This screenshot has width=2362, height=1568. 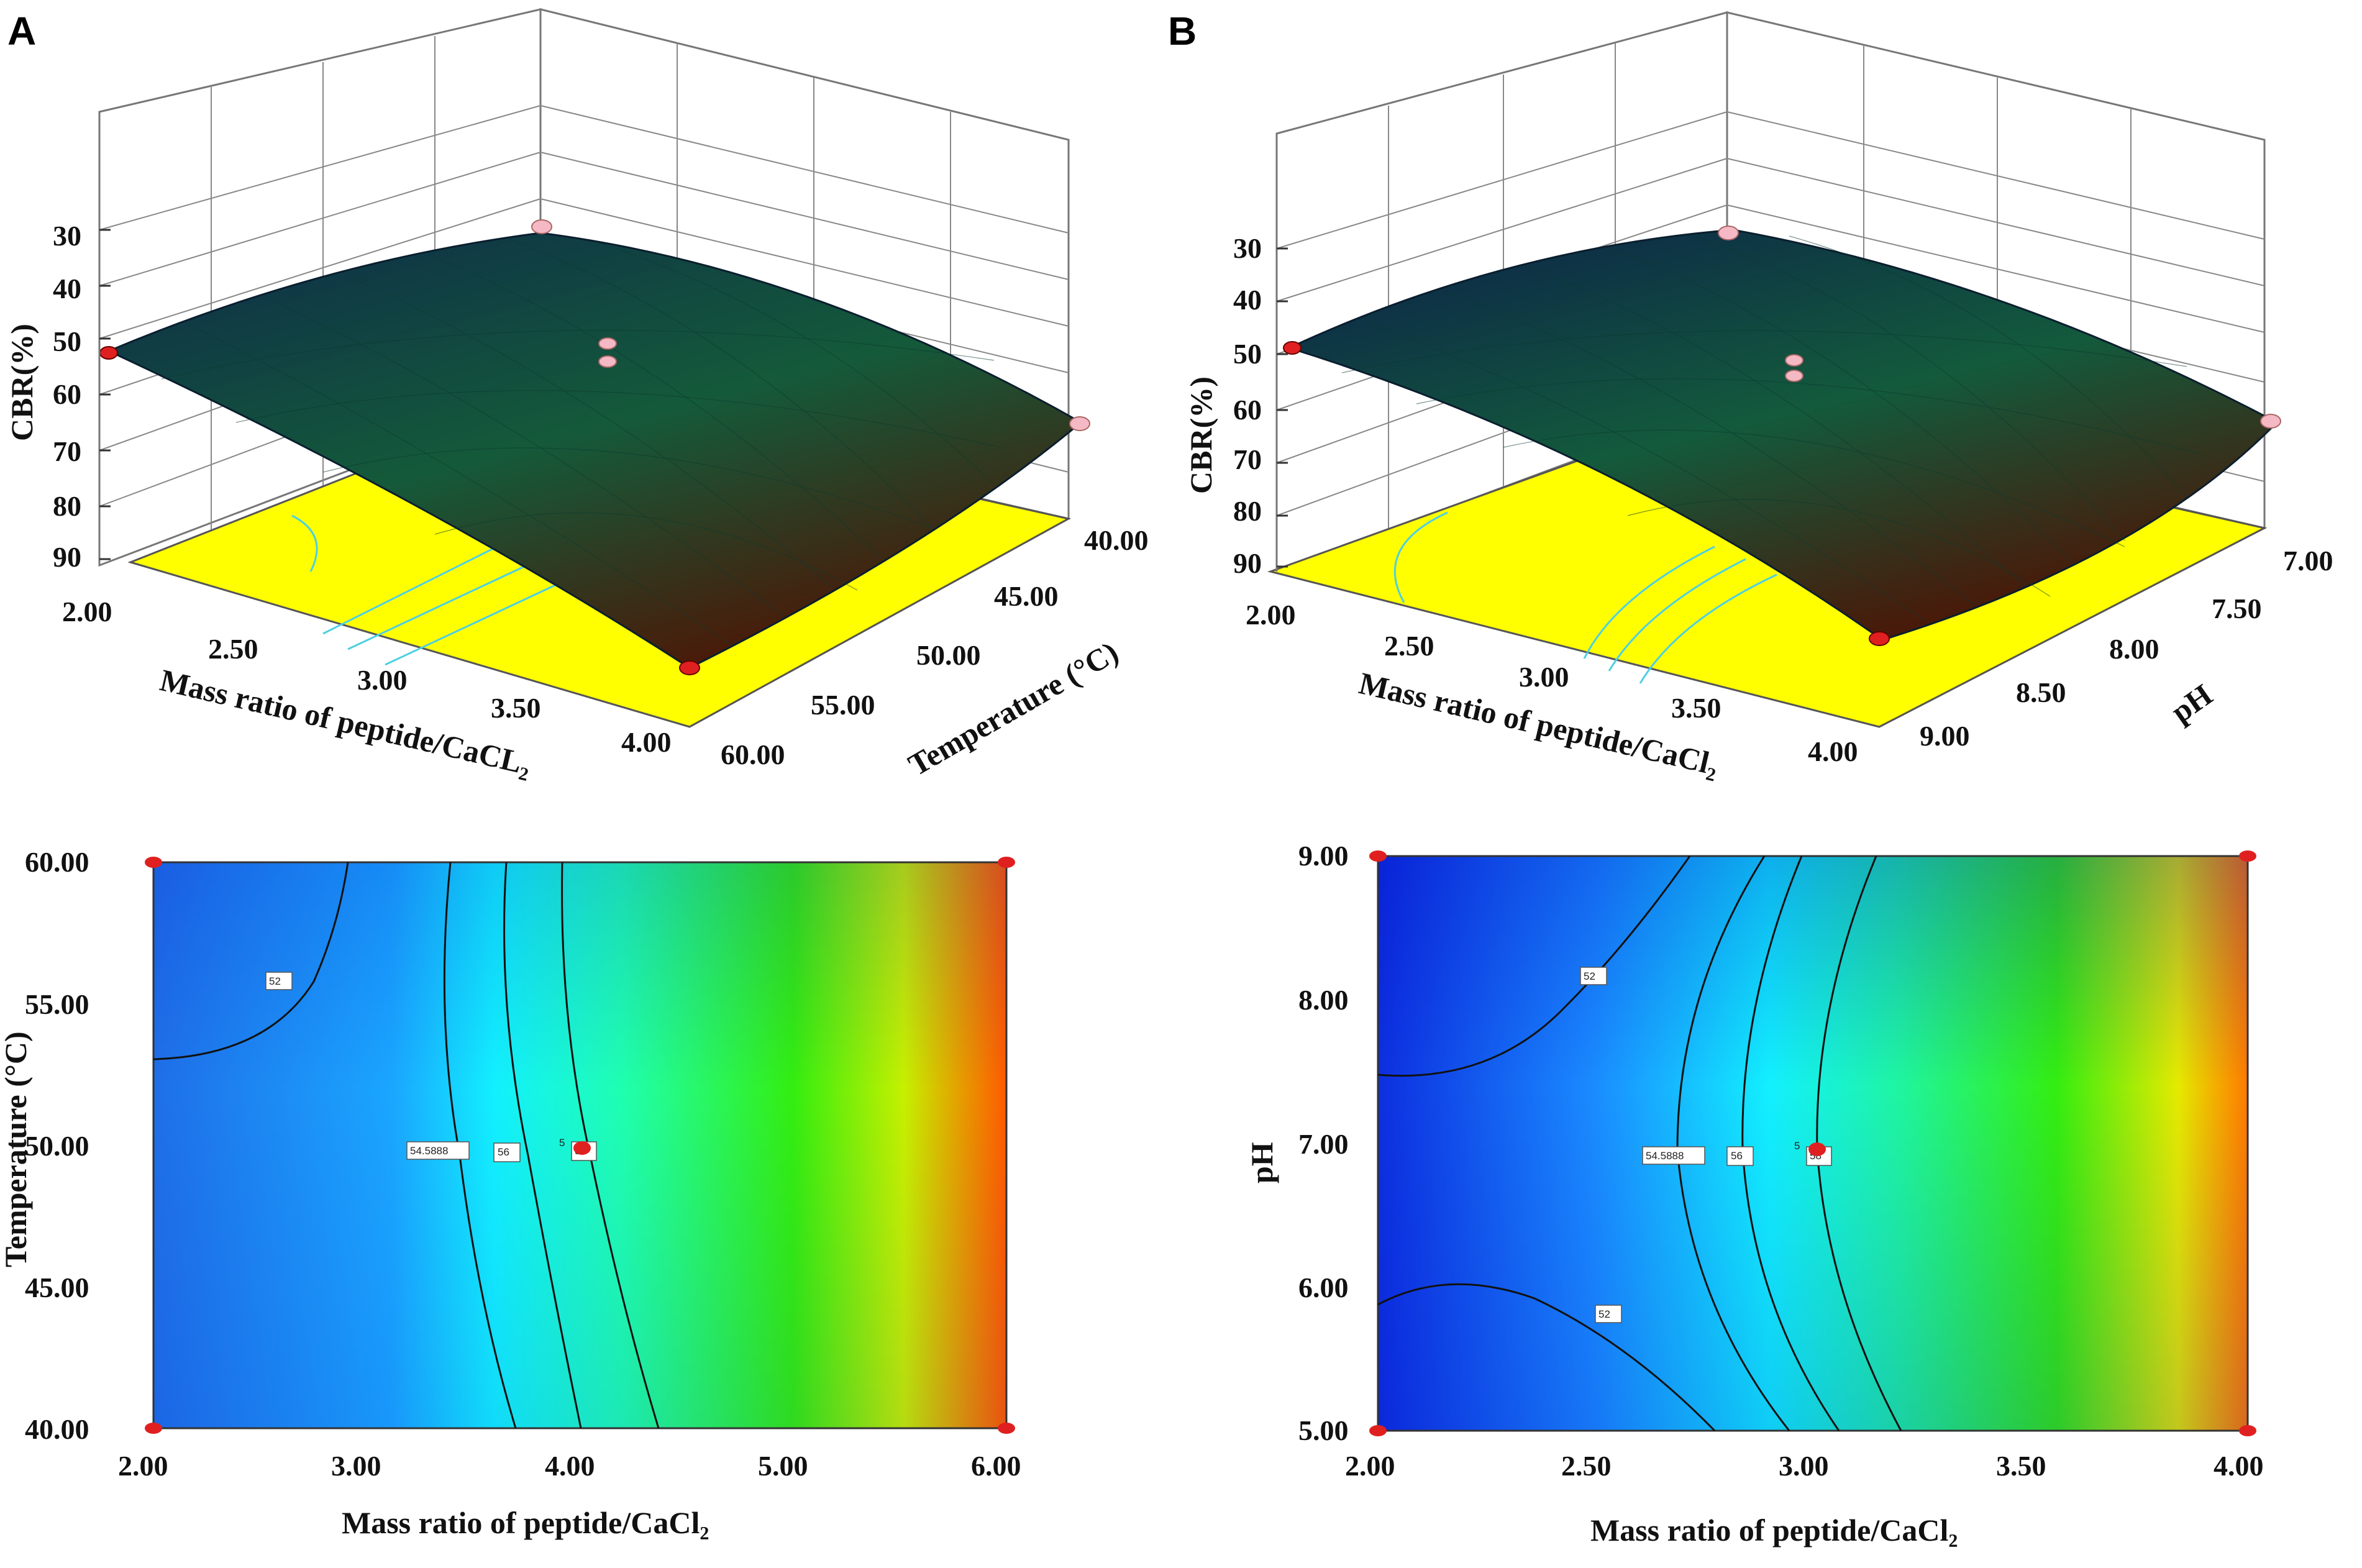 What do you see at coordinates (1589, 976) in the screenshot?
I see `contour-label-b-0: 52` at bounding box center [1589, 976].